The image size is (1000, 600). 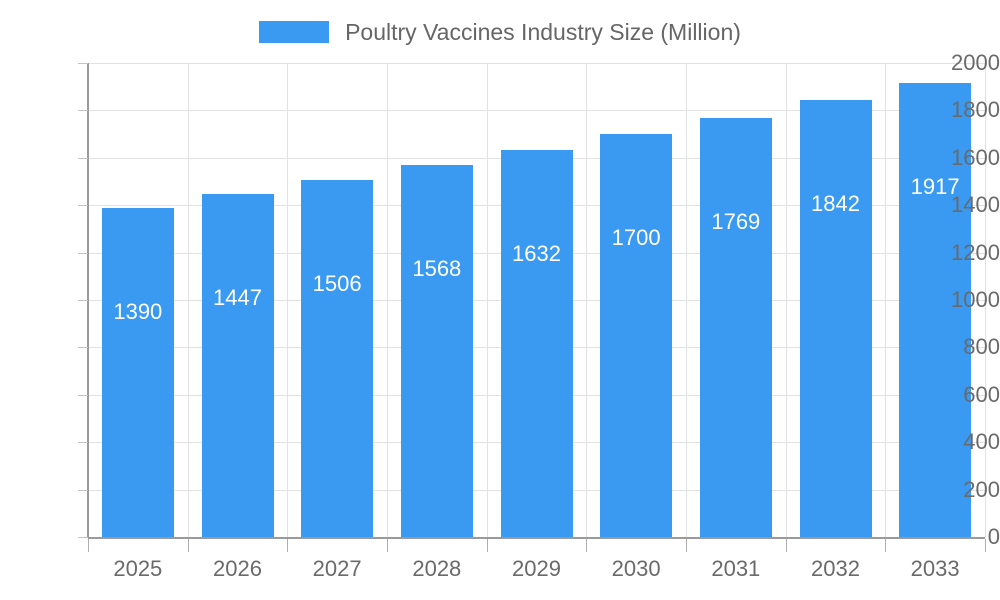 What do you see at coordinates (536, 343) in the screenshot?
I see `bar-2029` at bounding box center [536, 343].